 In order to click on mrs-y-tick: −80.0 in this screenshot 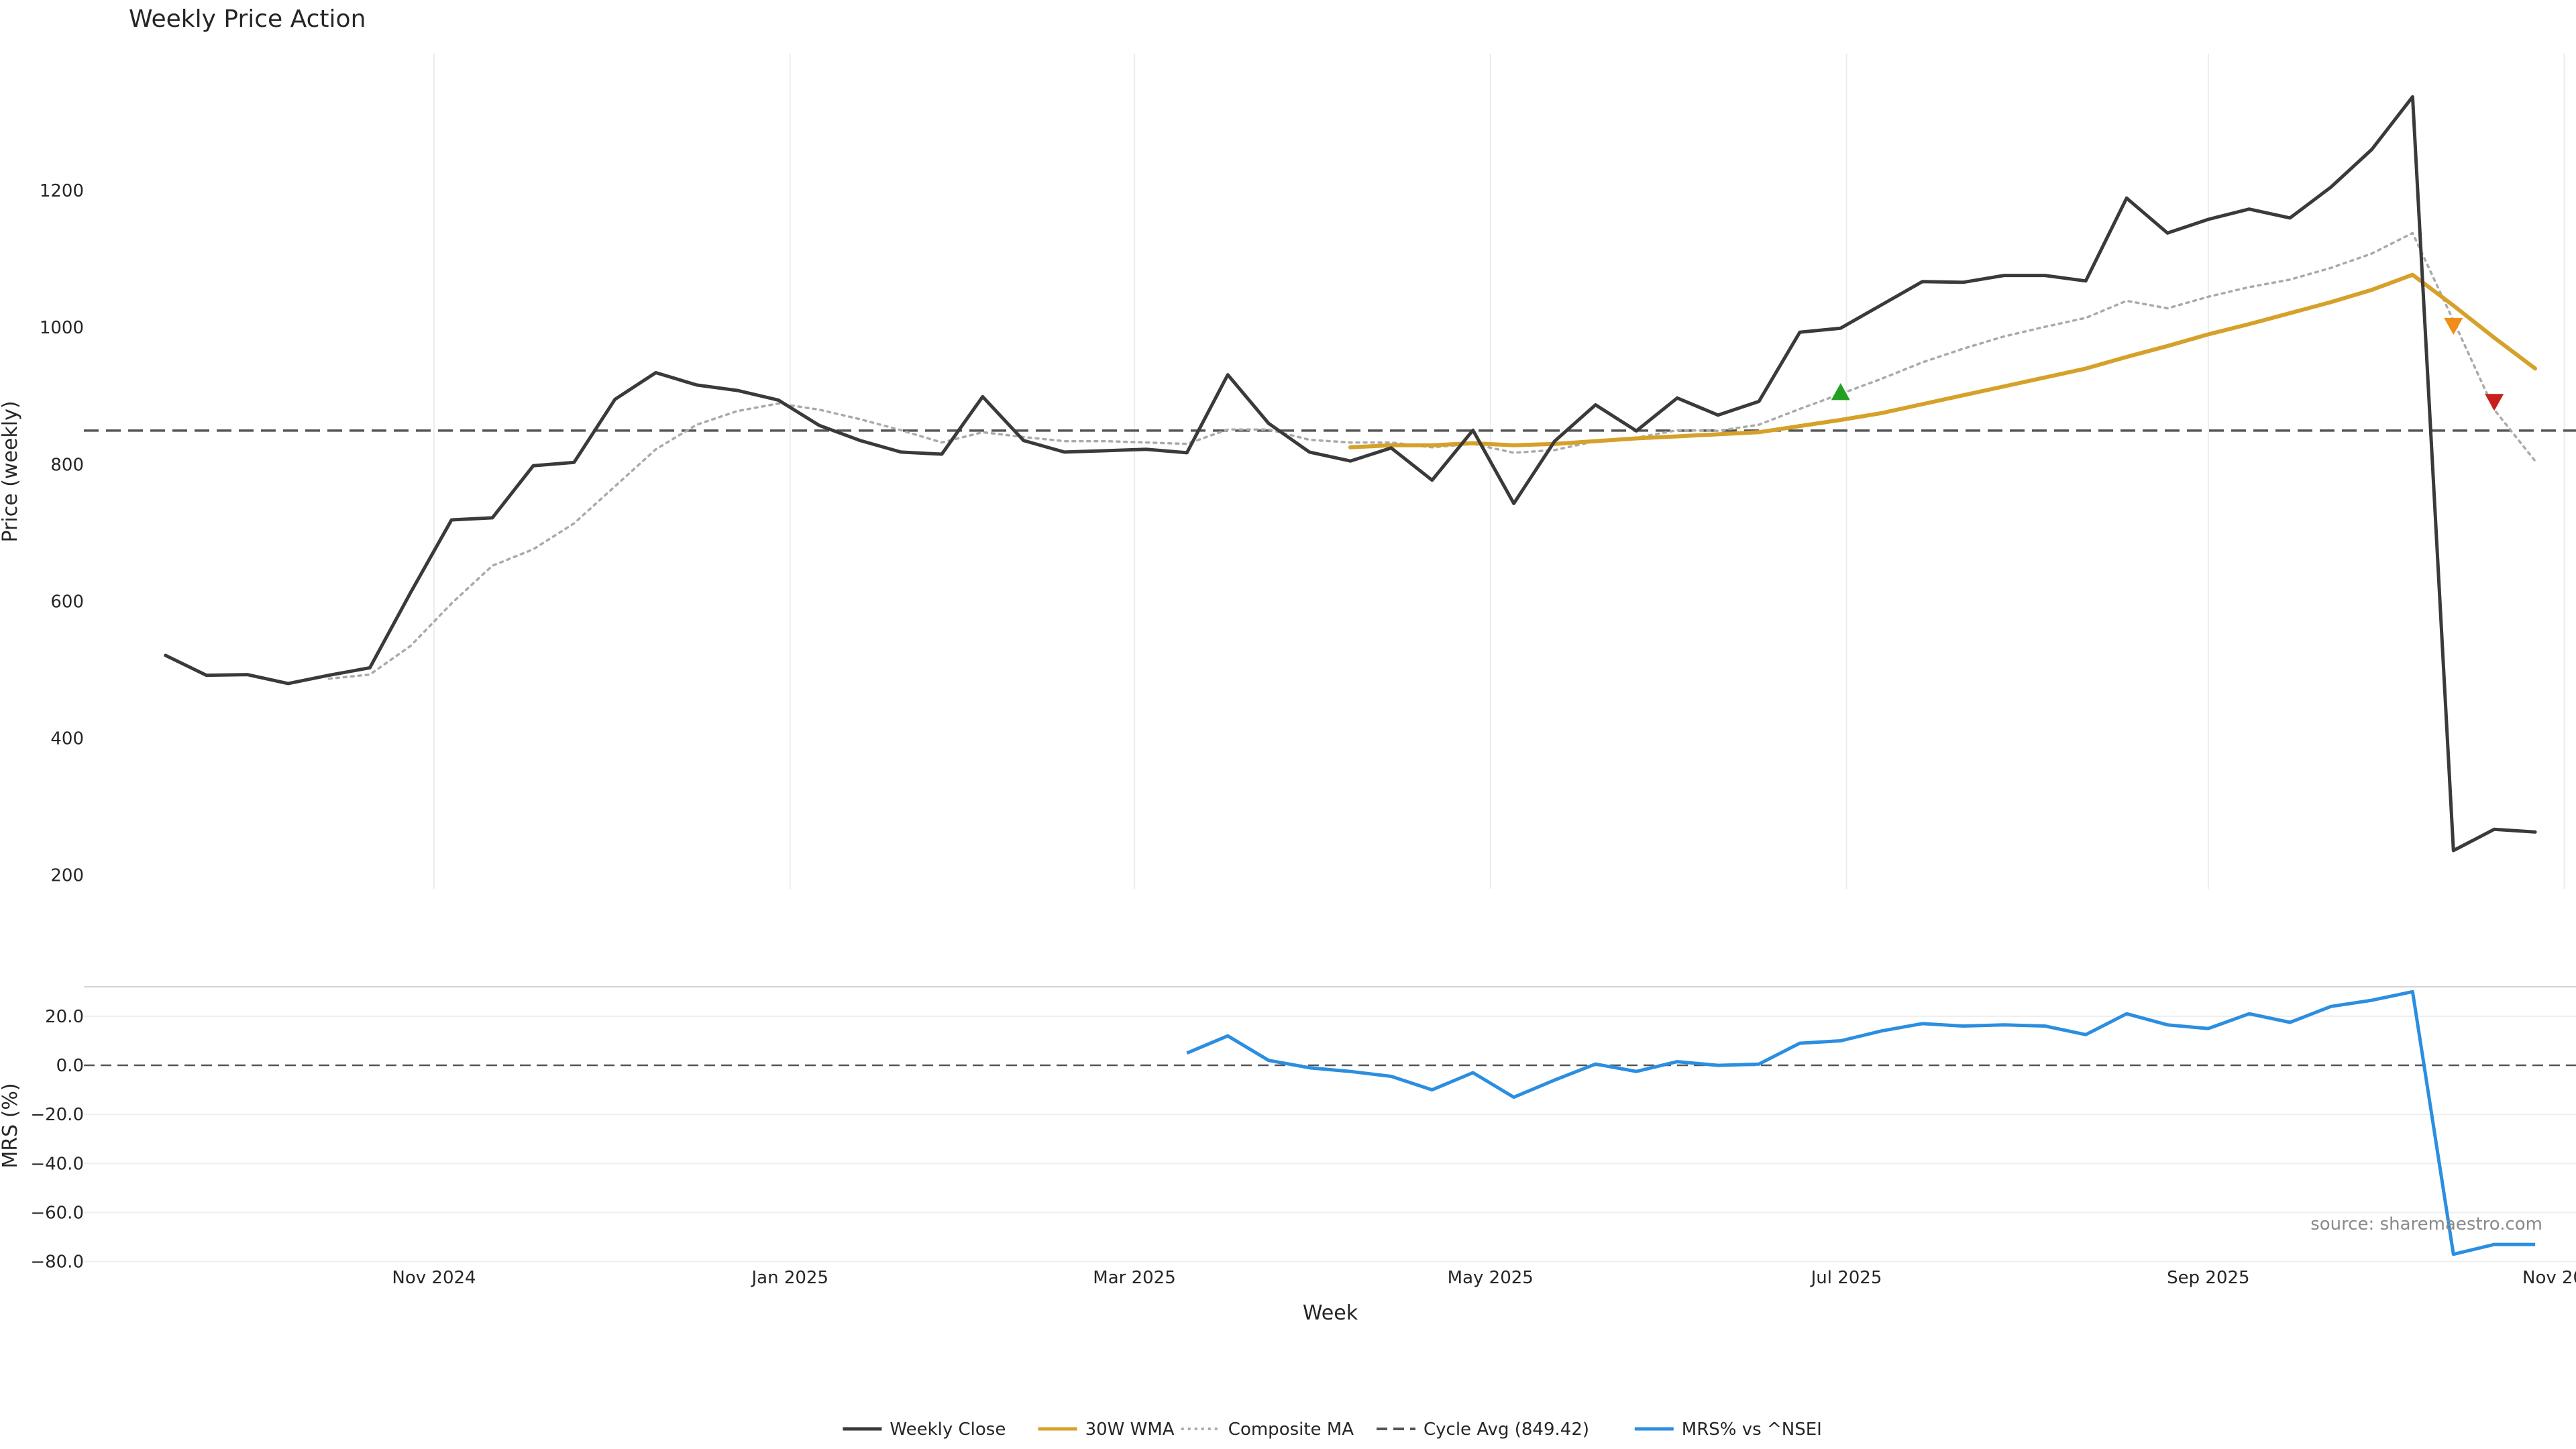, I will do `click(57, 1262)`.